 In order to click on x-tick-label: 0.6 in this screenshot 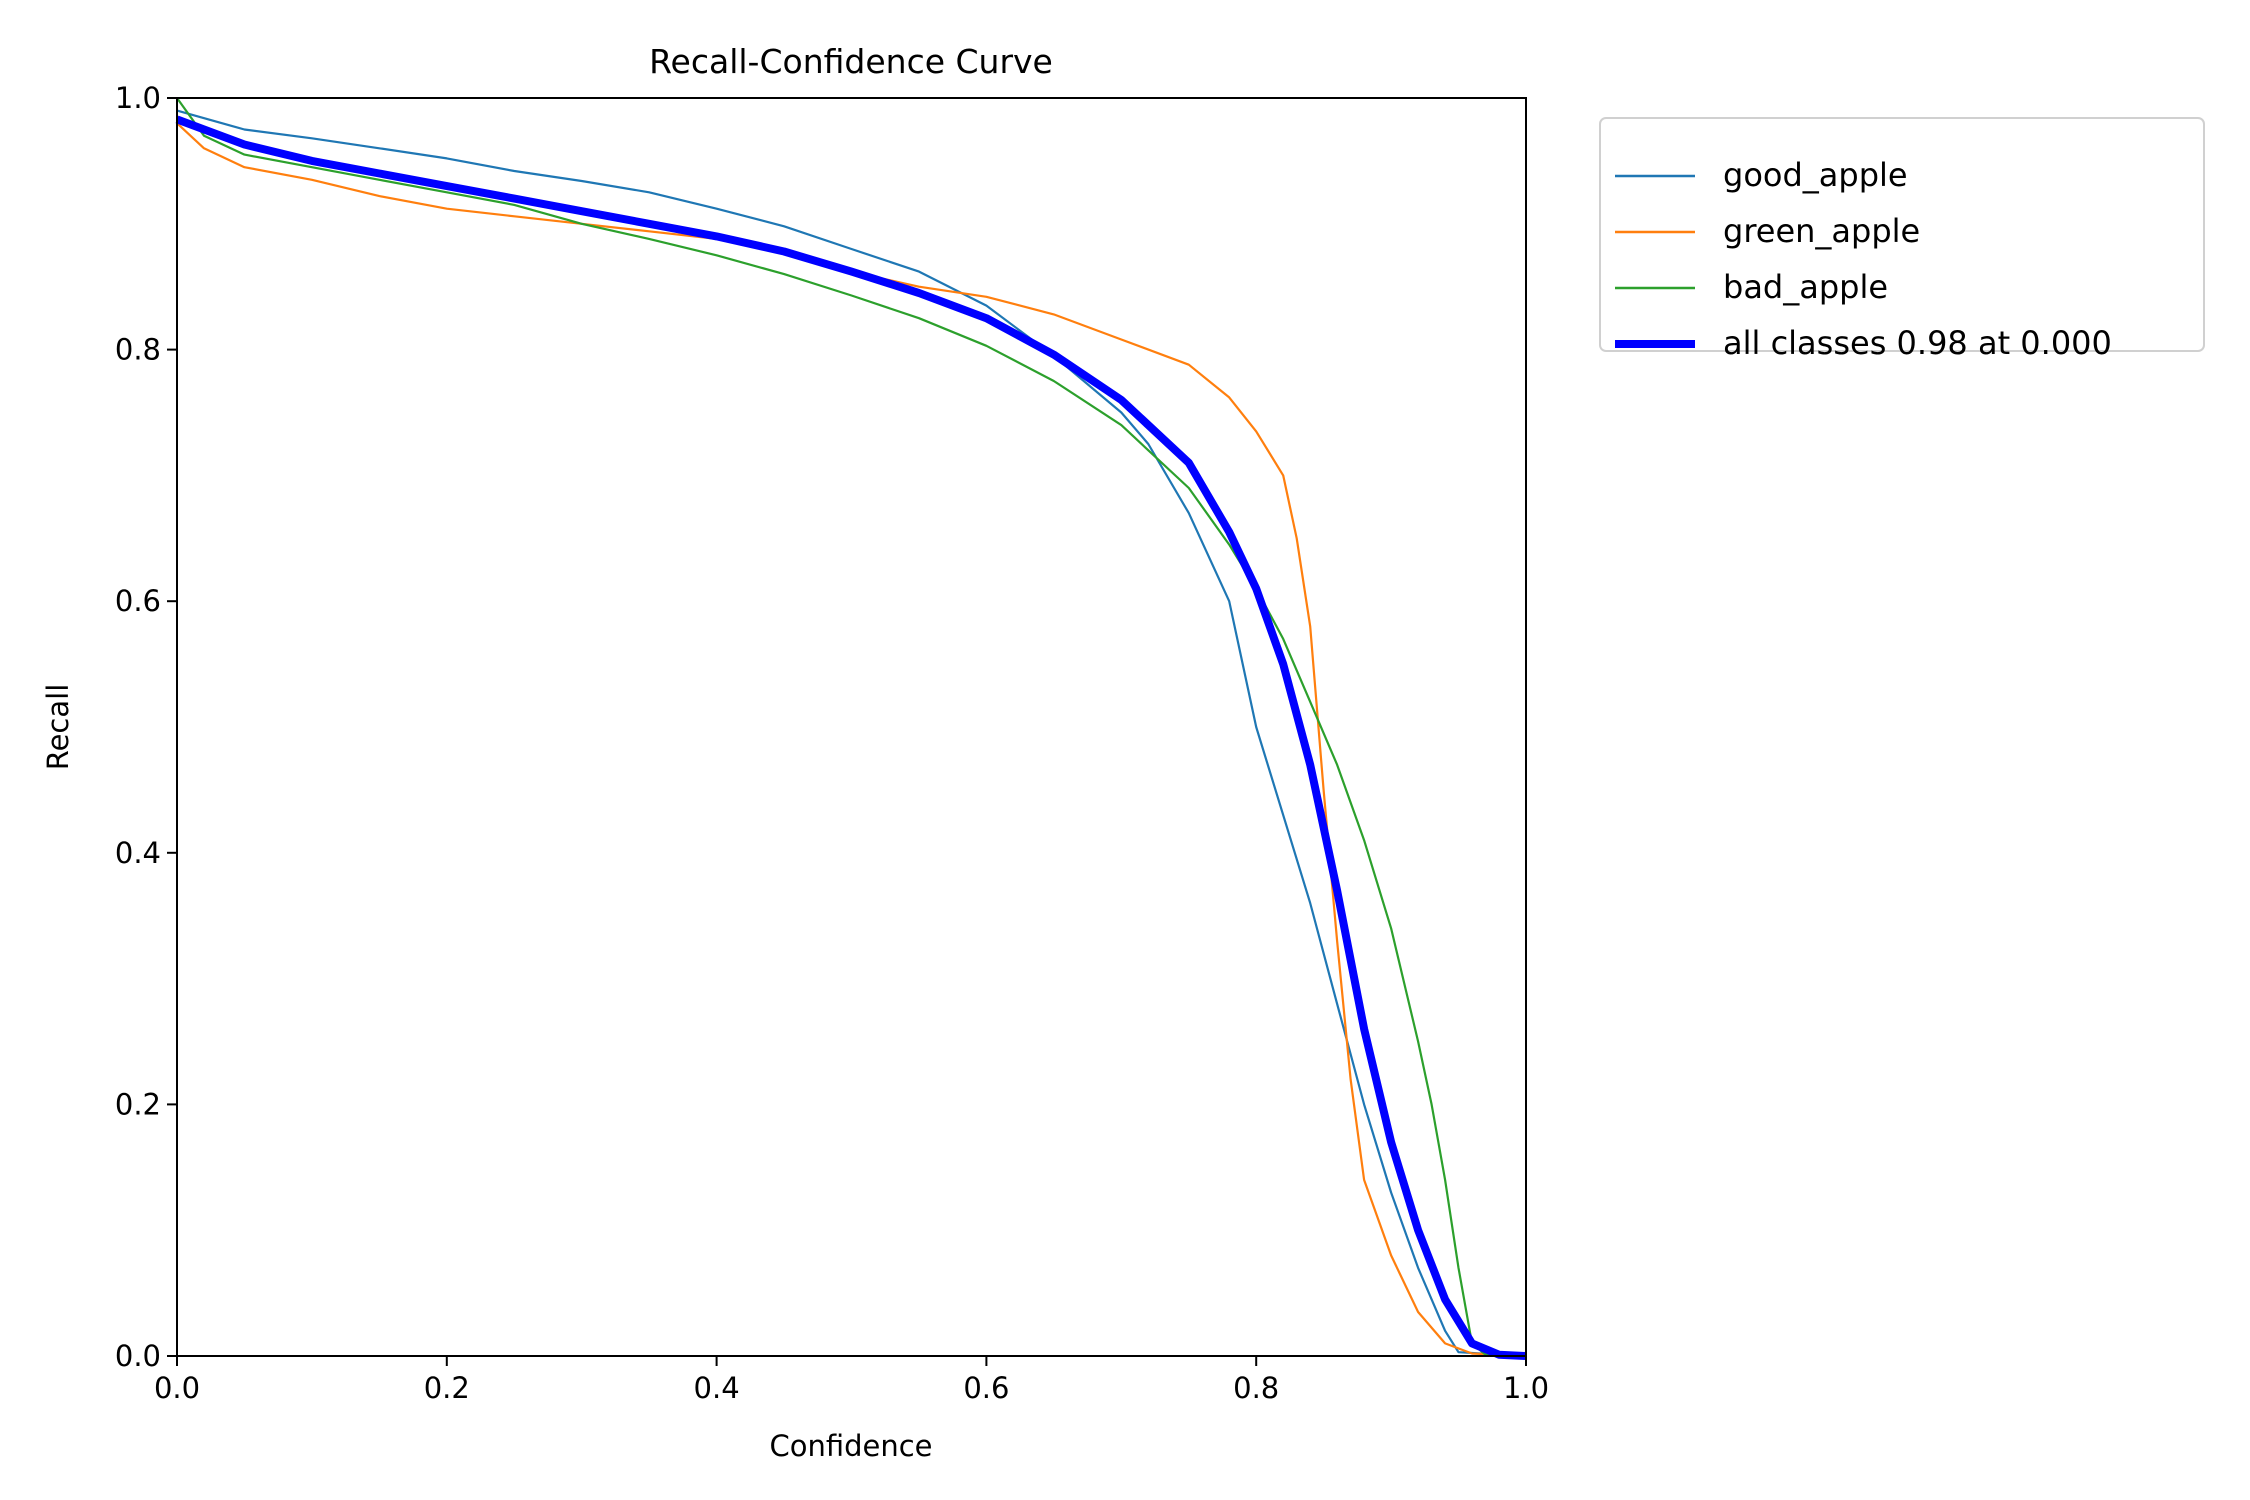, I will do `click(986, 1388)`.